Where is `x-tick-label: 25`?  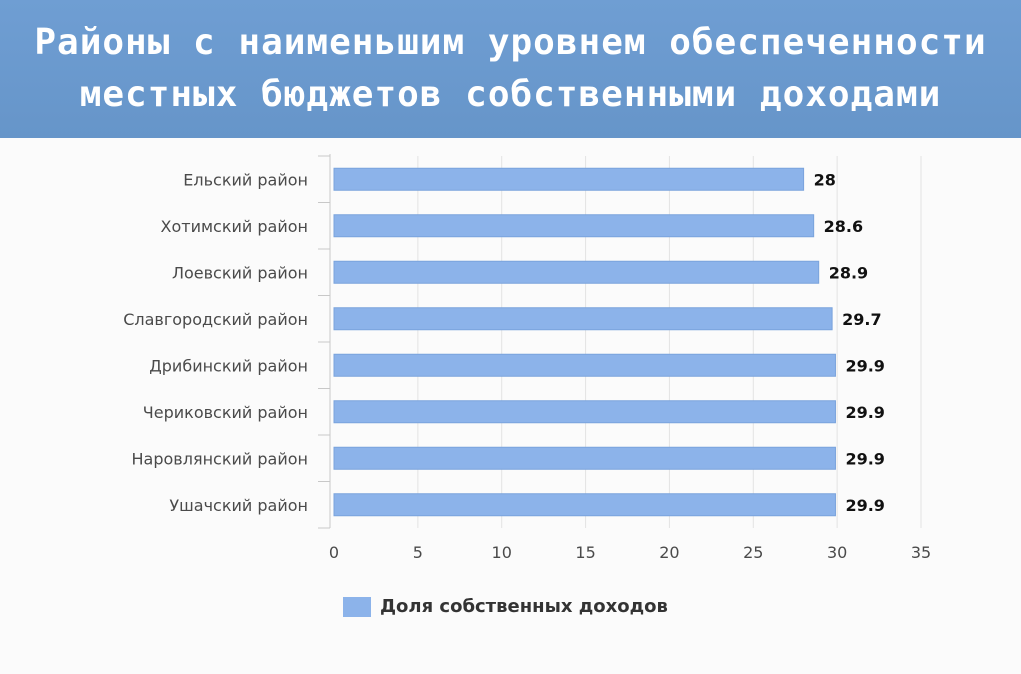
x-tick-label: 25 is located at coordinates (753, 552).